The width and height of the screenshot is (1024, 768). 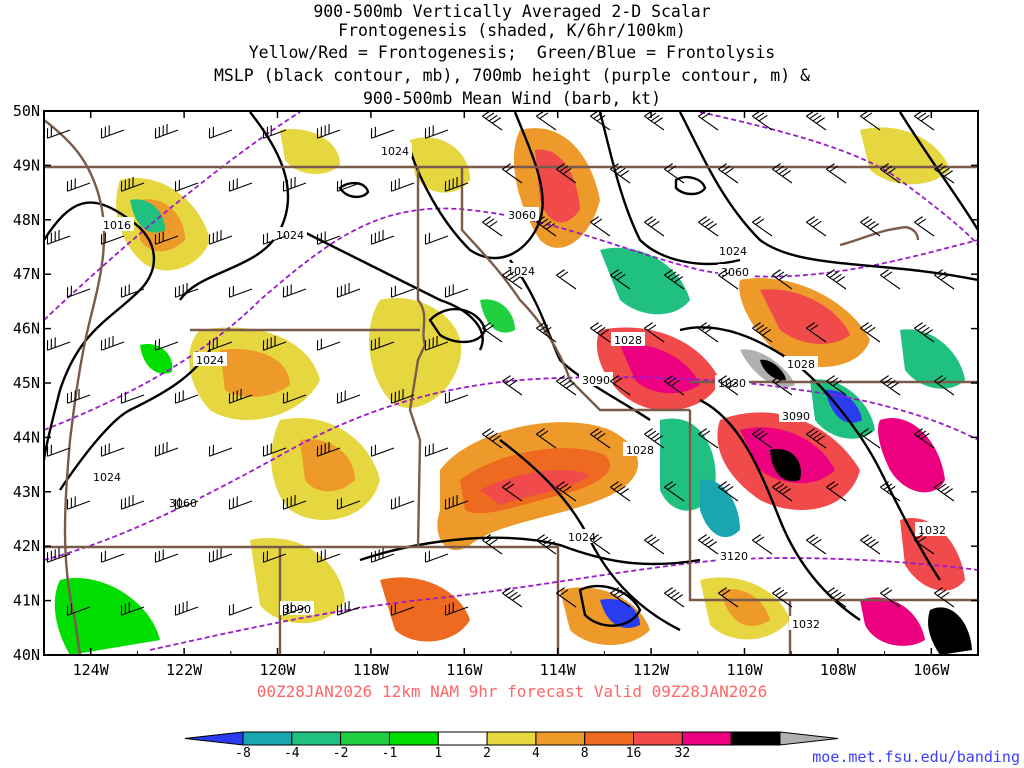 What do you see at coordinates (801, 364) in the screenshot?
I see `svg-text: 1028` at bounding box center [801, 364].